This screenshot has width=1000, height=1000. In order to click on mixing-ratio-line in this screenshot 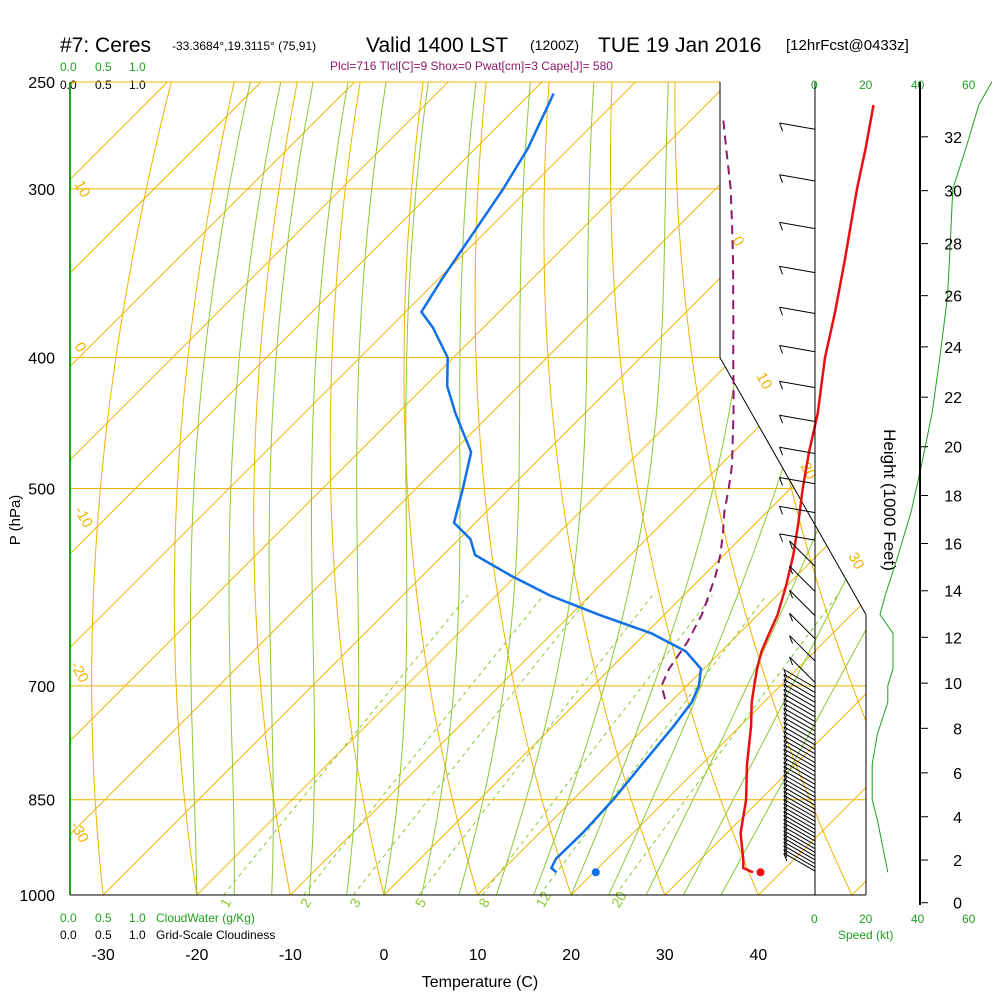, I will do `click(423, 745)`.